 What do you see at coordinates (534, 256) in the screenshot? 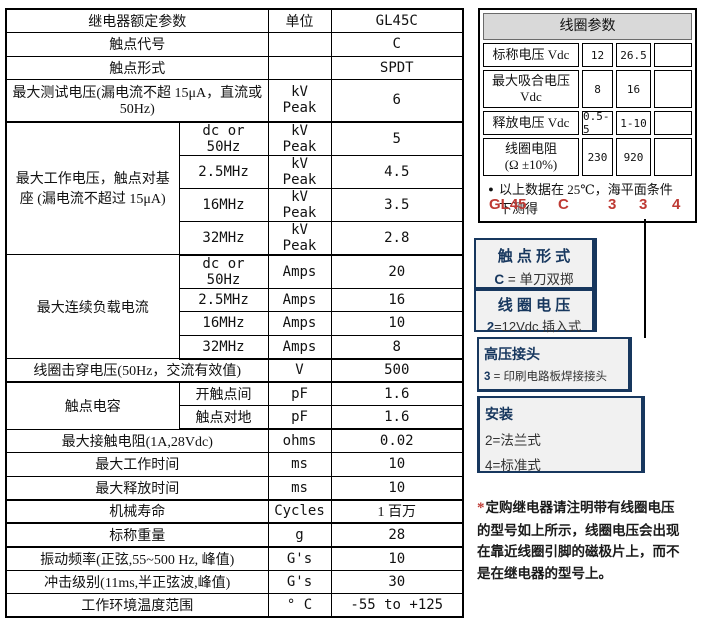
I see `order-box-title: 触 点 形 式` at bounding box center [534, 256].